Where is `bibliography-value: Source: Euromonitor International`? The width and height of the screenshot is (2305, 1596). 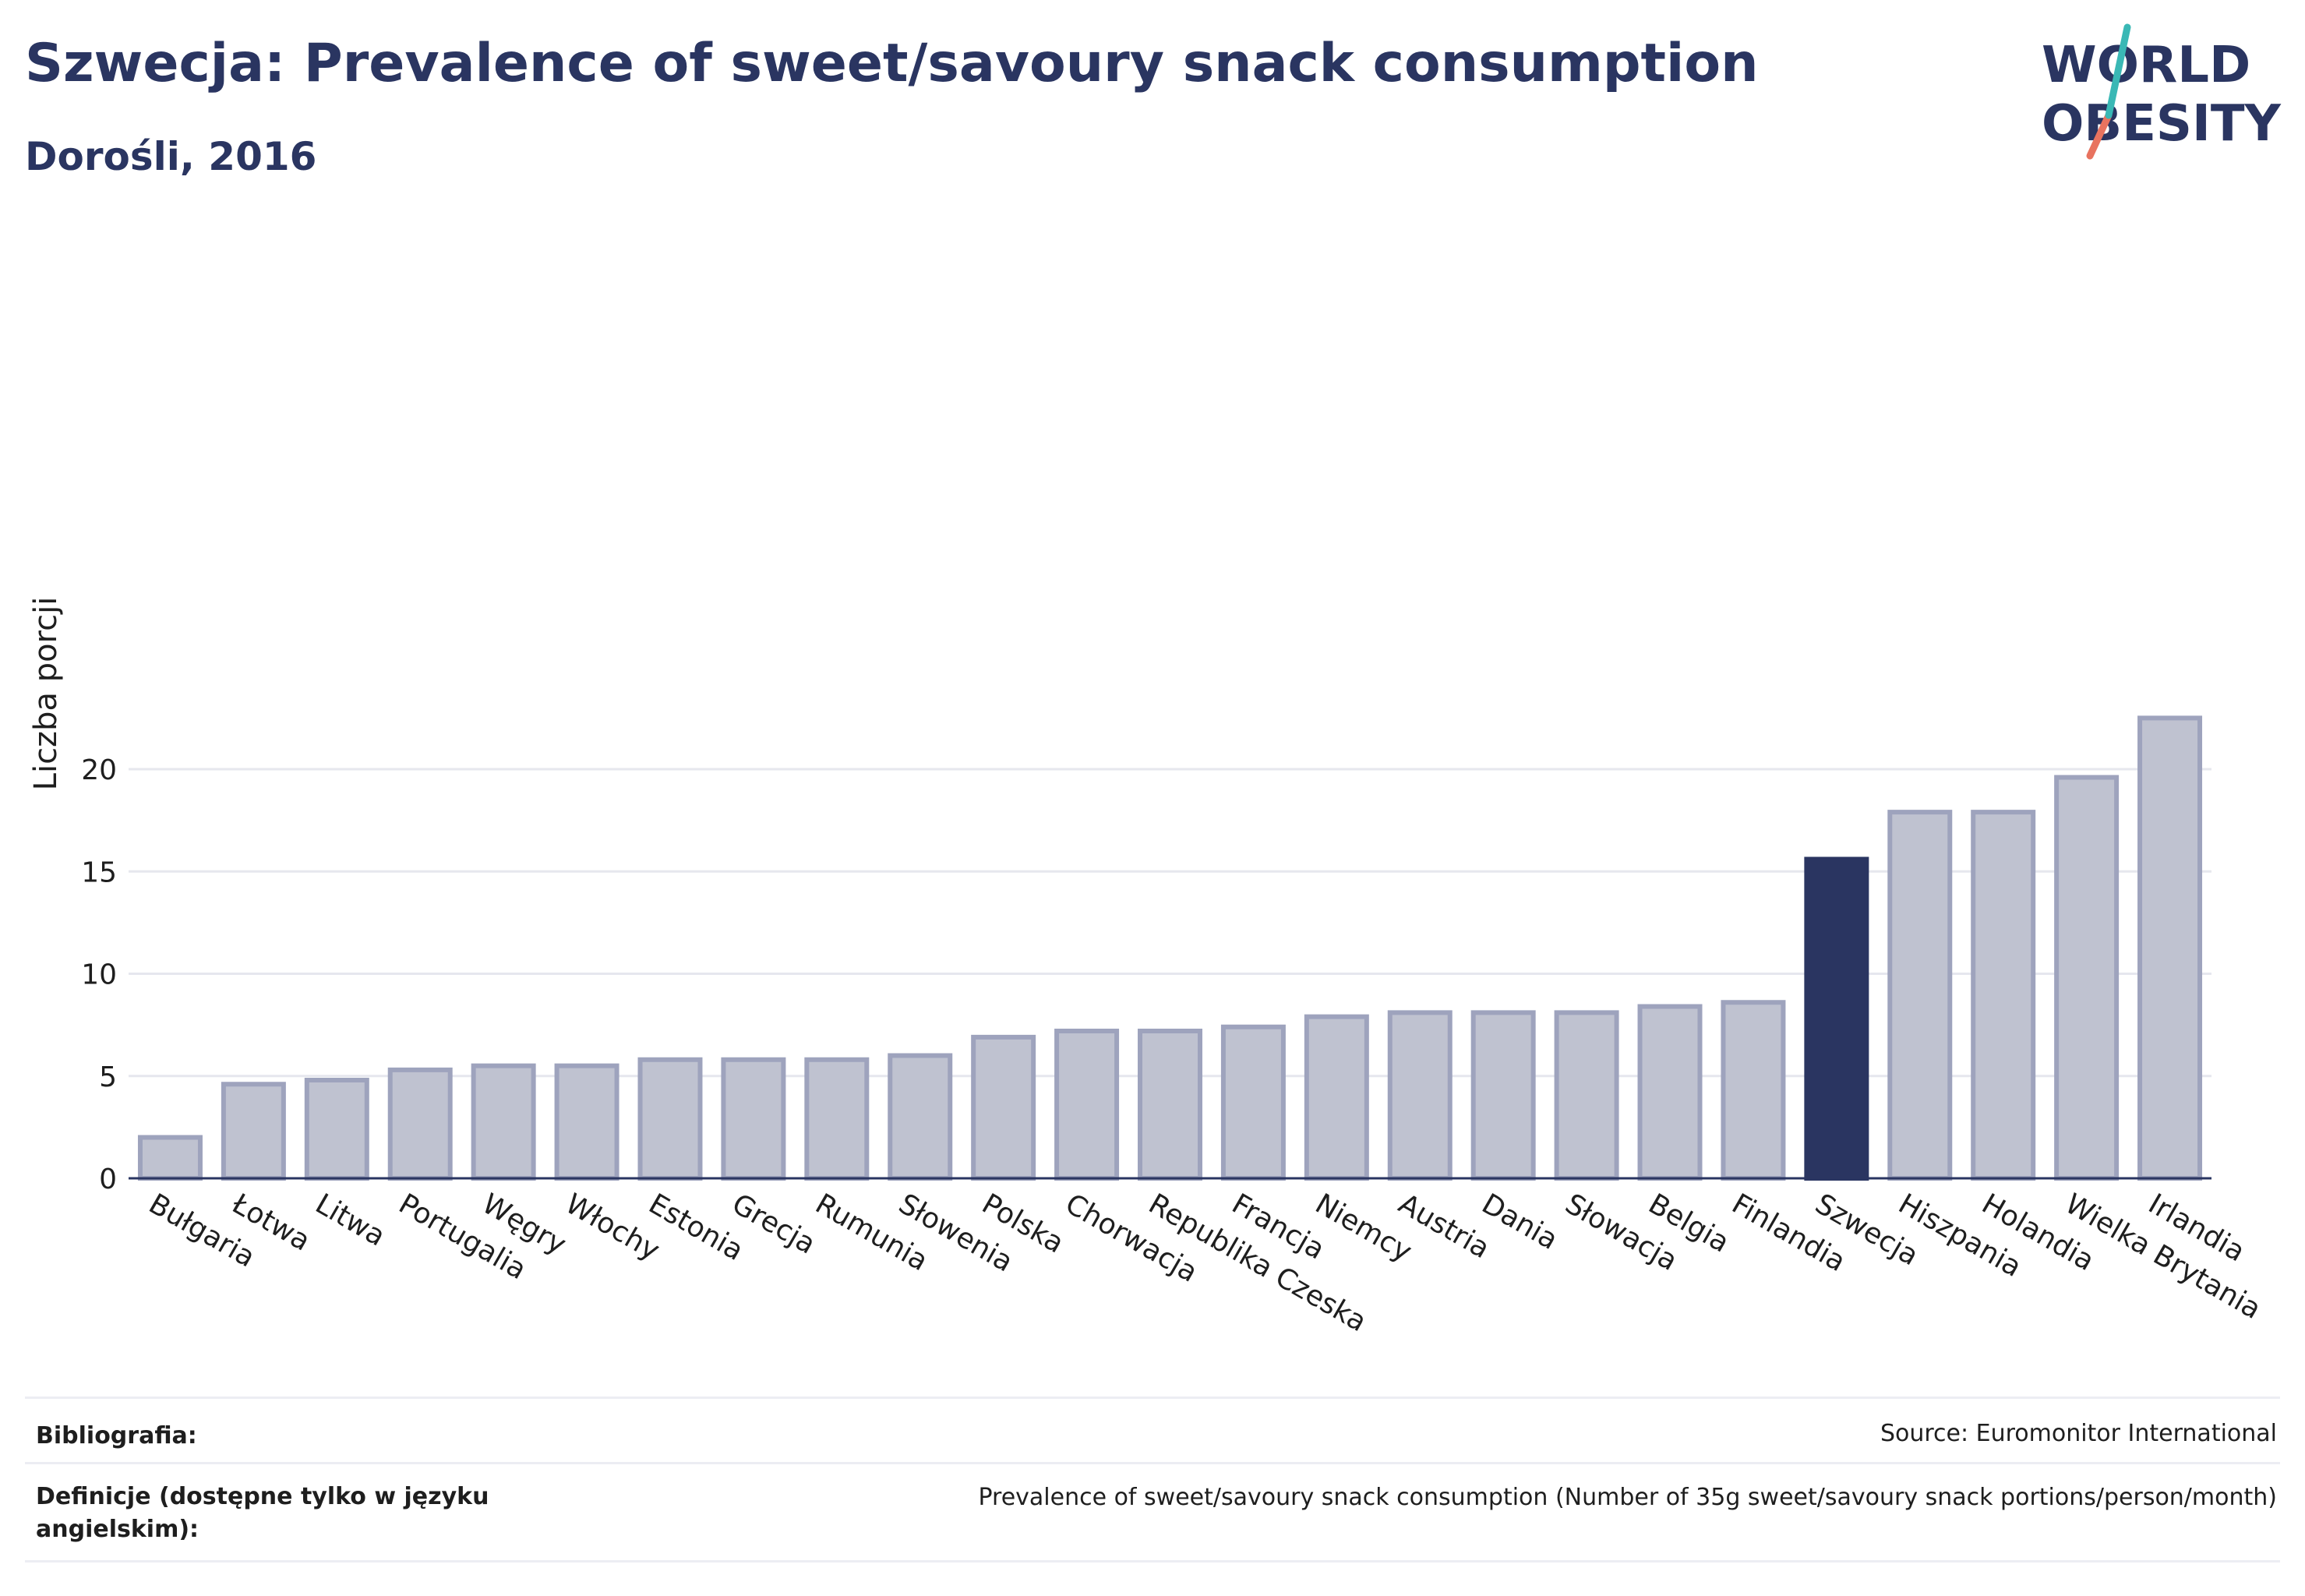 bibliography-value: Source: Euromonitor International is located at coordinates (2078, 1433).